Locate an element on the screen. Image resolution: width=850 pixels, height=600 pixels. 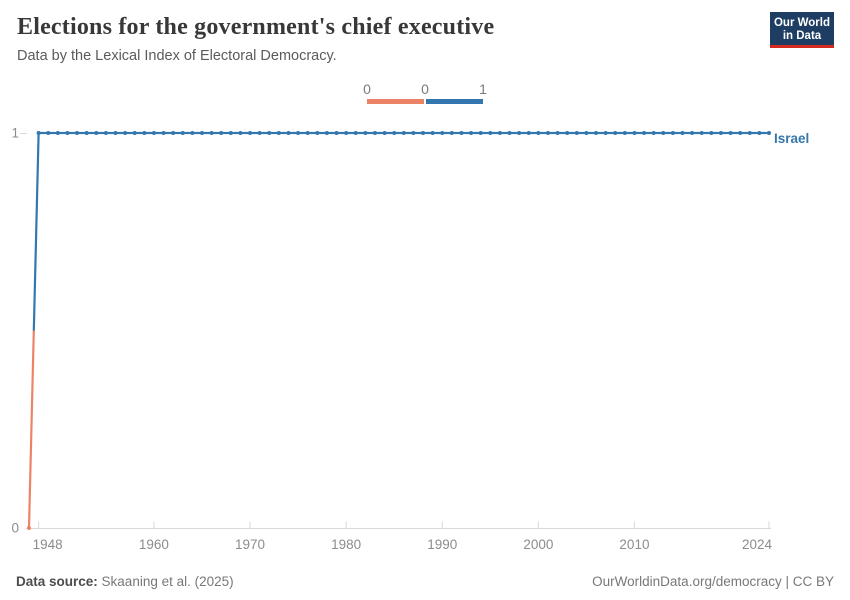
x-axis-tick-label: 2000 is located at coordinates (538, 544).